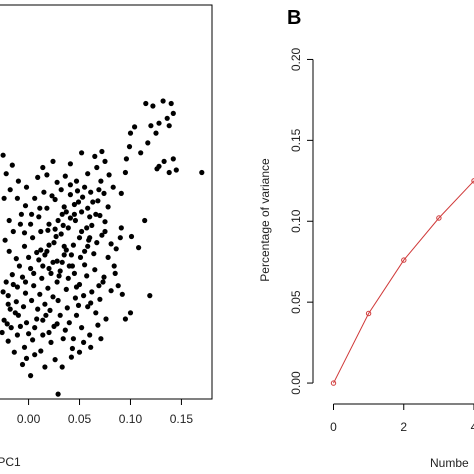 The height and width of the screenshot is (474, 474). What do you see at coordinates (449, 463) in the screenshot?
I see `variance-x-axis-title: Numbe` at bounding box center [449, 463].